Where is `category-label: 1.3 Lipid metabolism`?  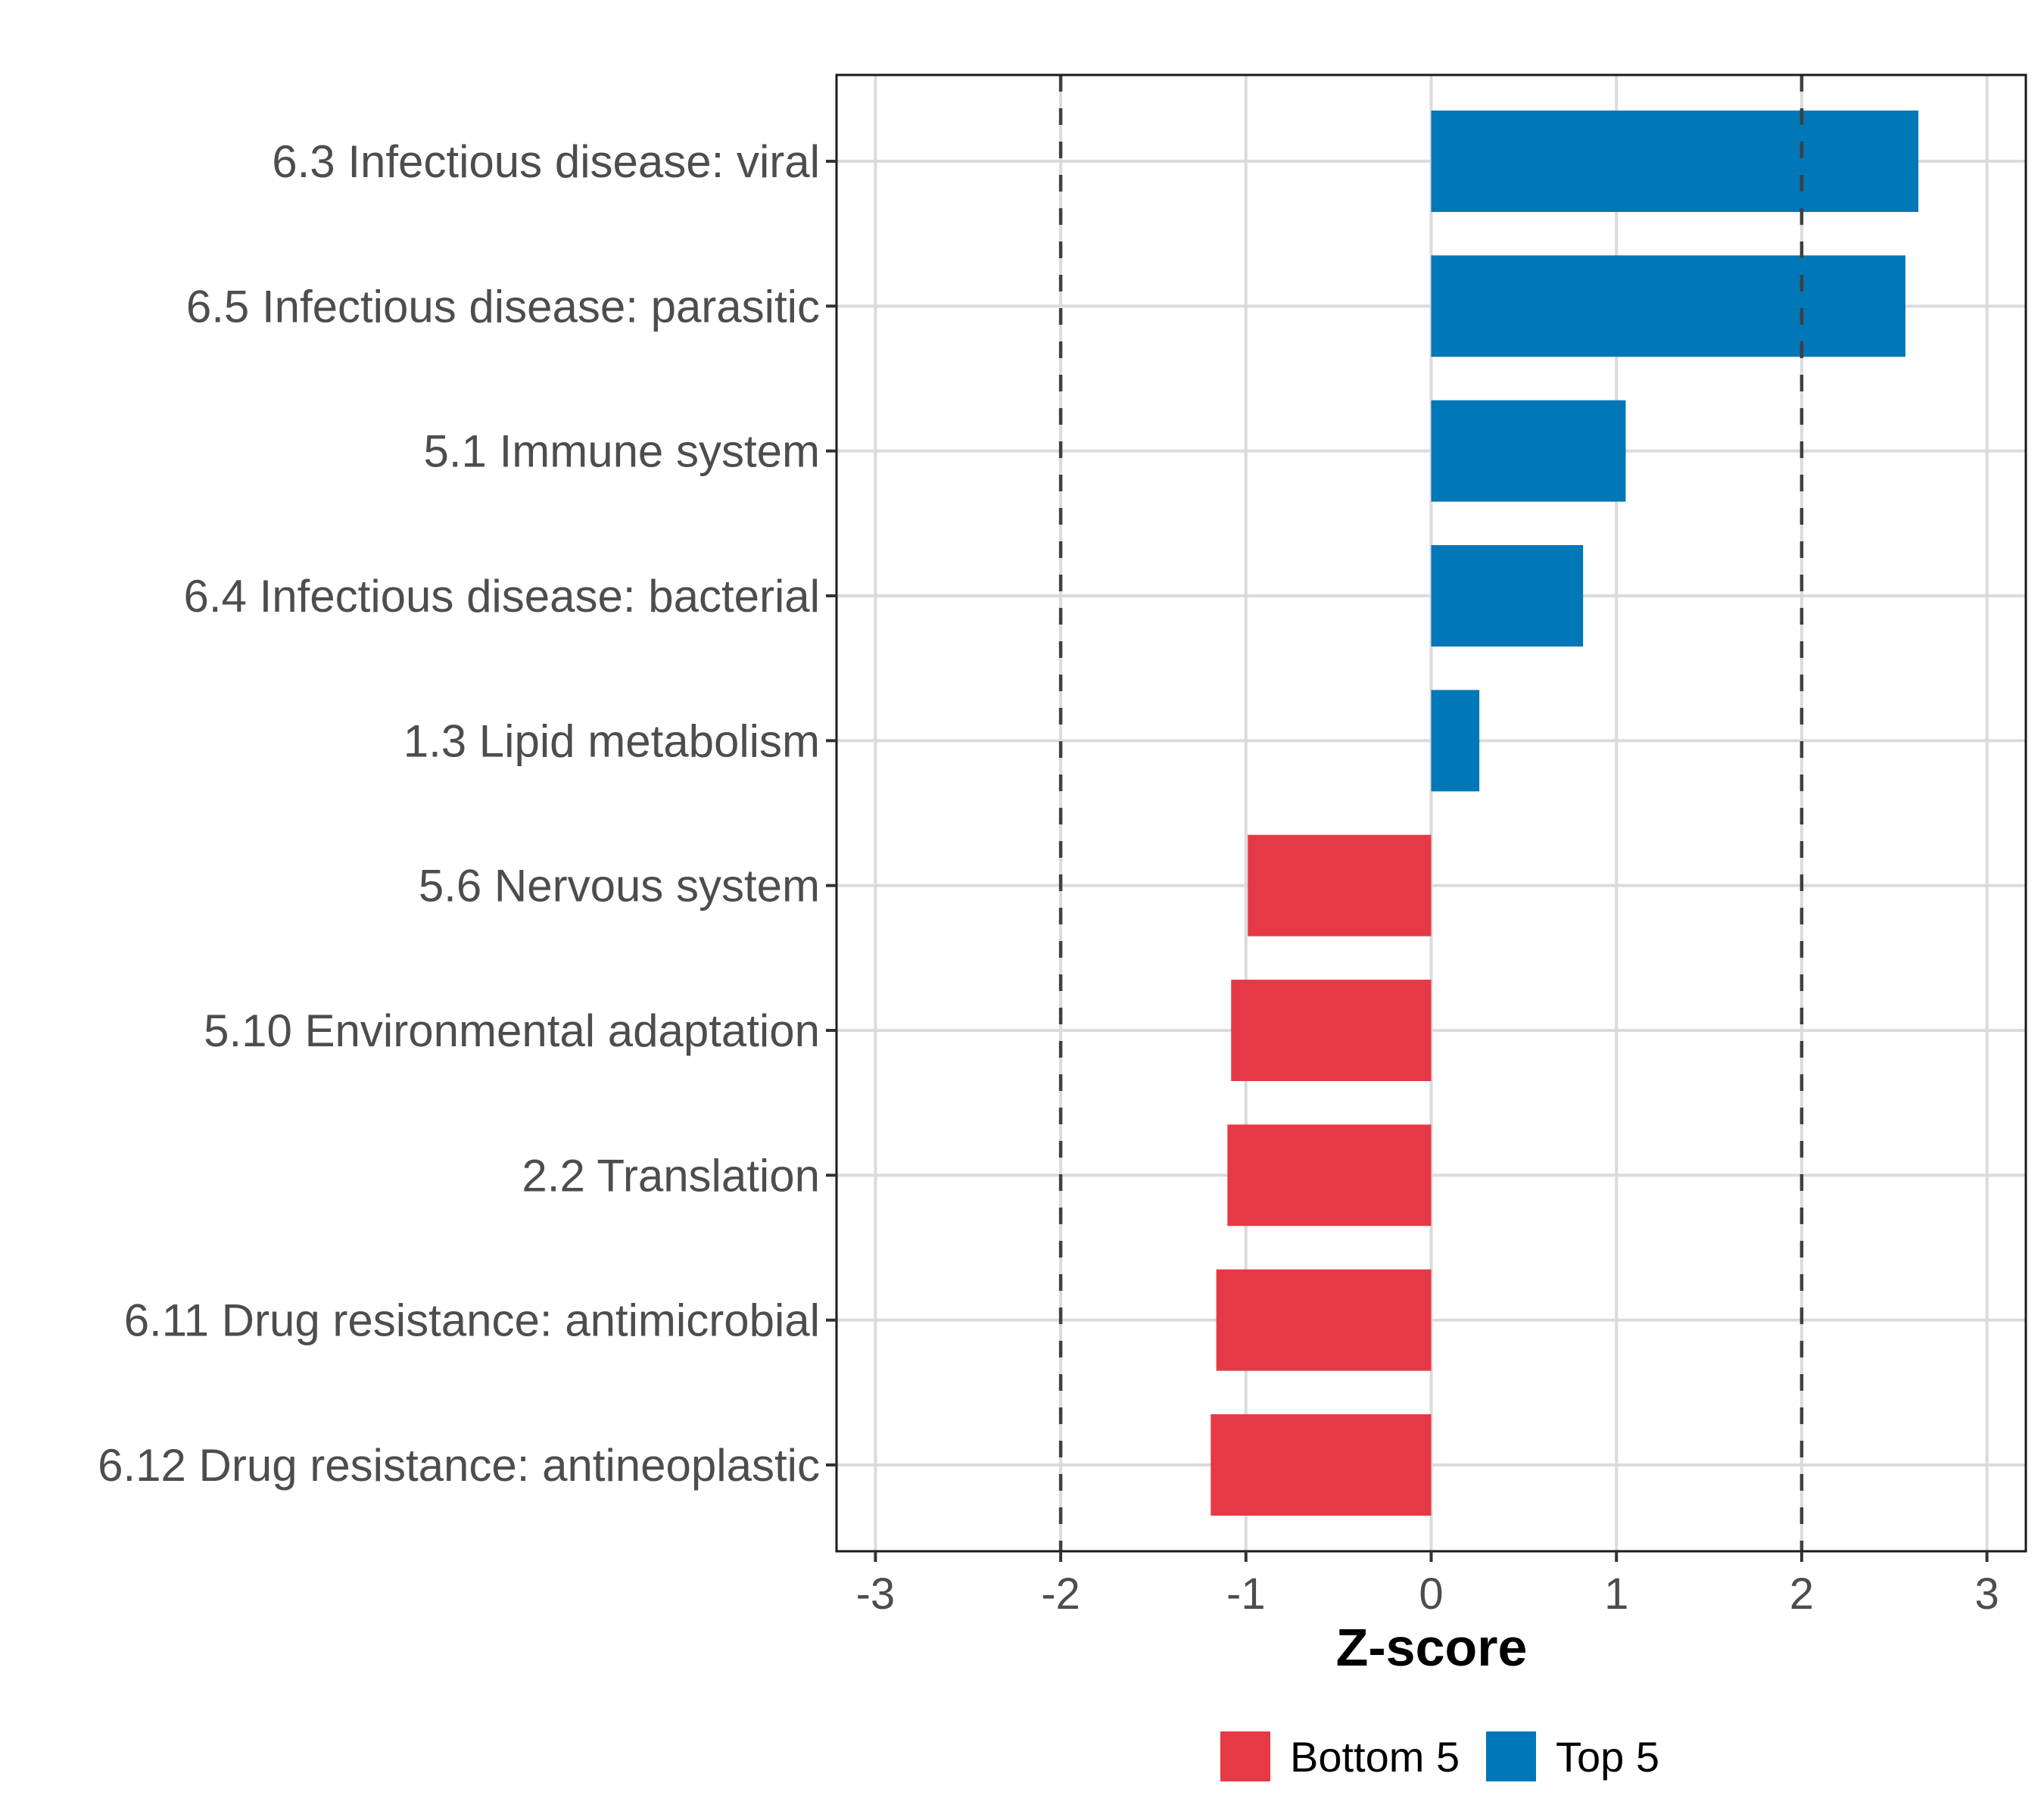
category-label: 1.3 Lipid metabolism is located at coordinates (612, 740).